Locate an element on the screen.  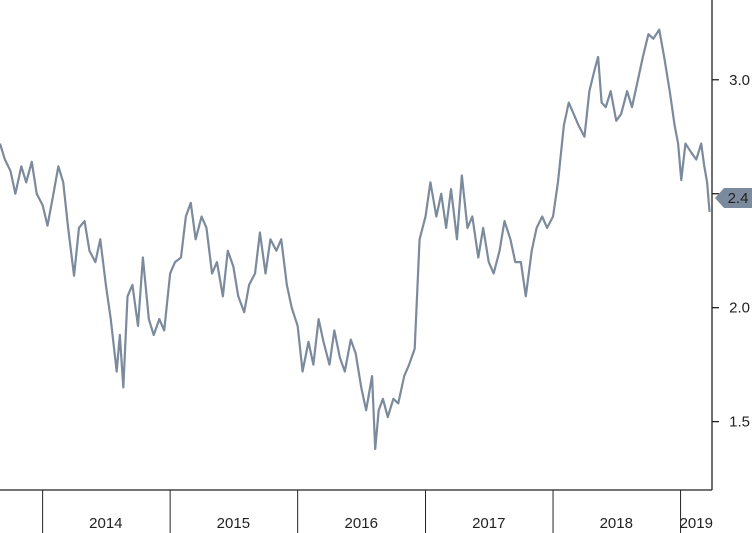
last-value-label: 2.4 is located at coordinates (738, 198).